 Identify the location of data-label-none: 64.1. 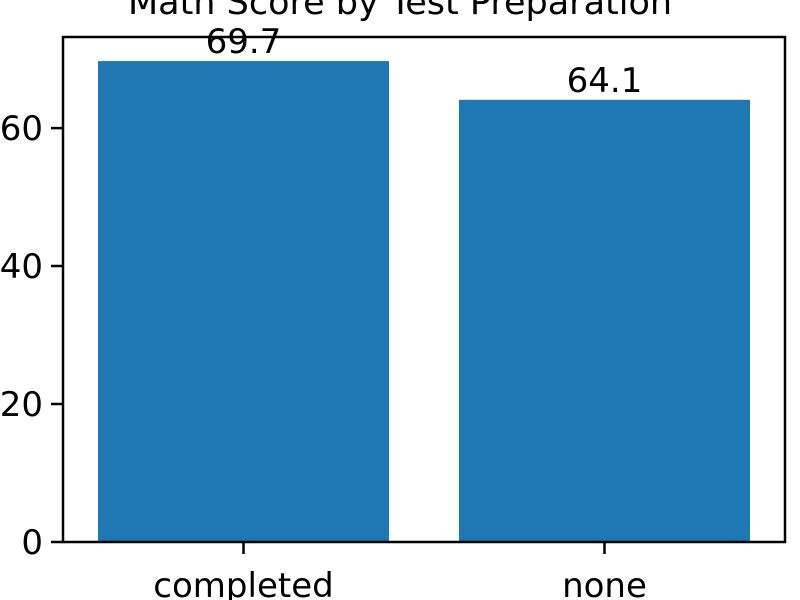
(605, 81).